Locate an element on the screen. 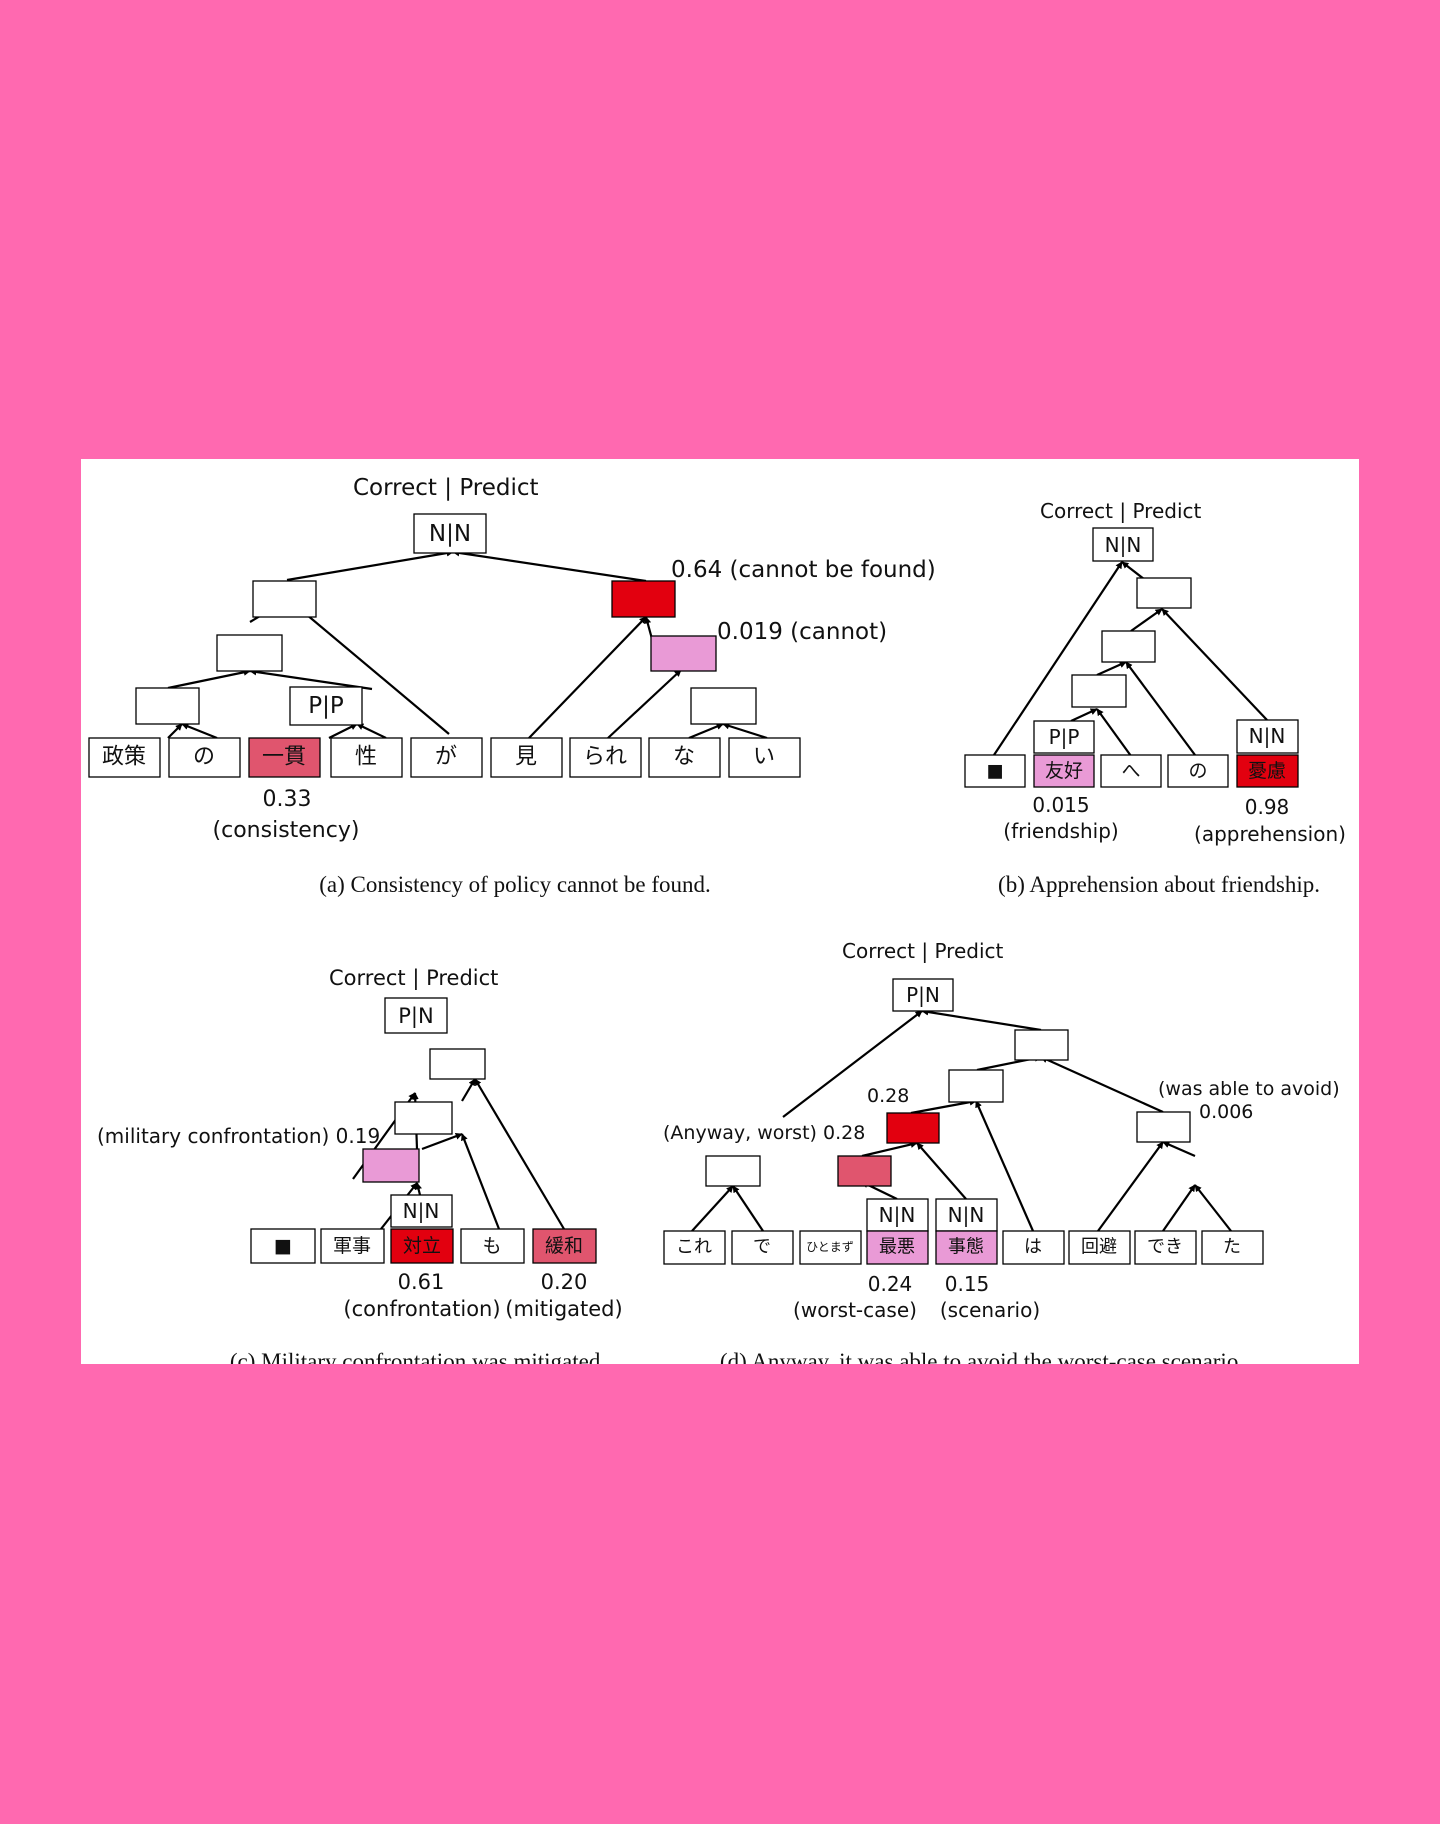 The image size is (1440, 1824). panel-d-gloss-scenario: (scenario) is located at coordinates (990, 1310).